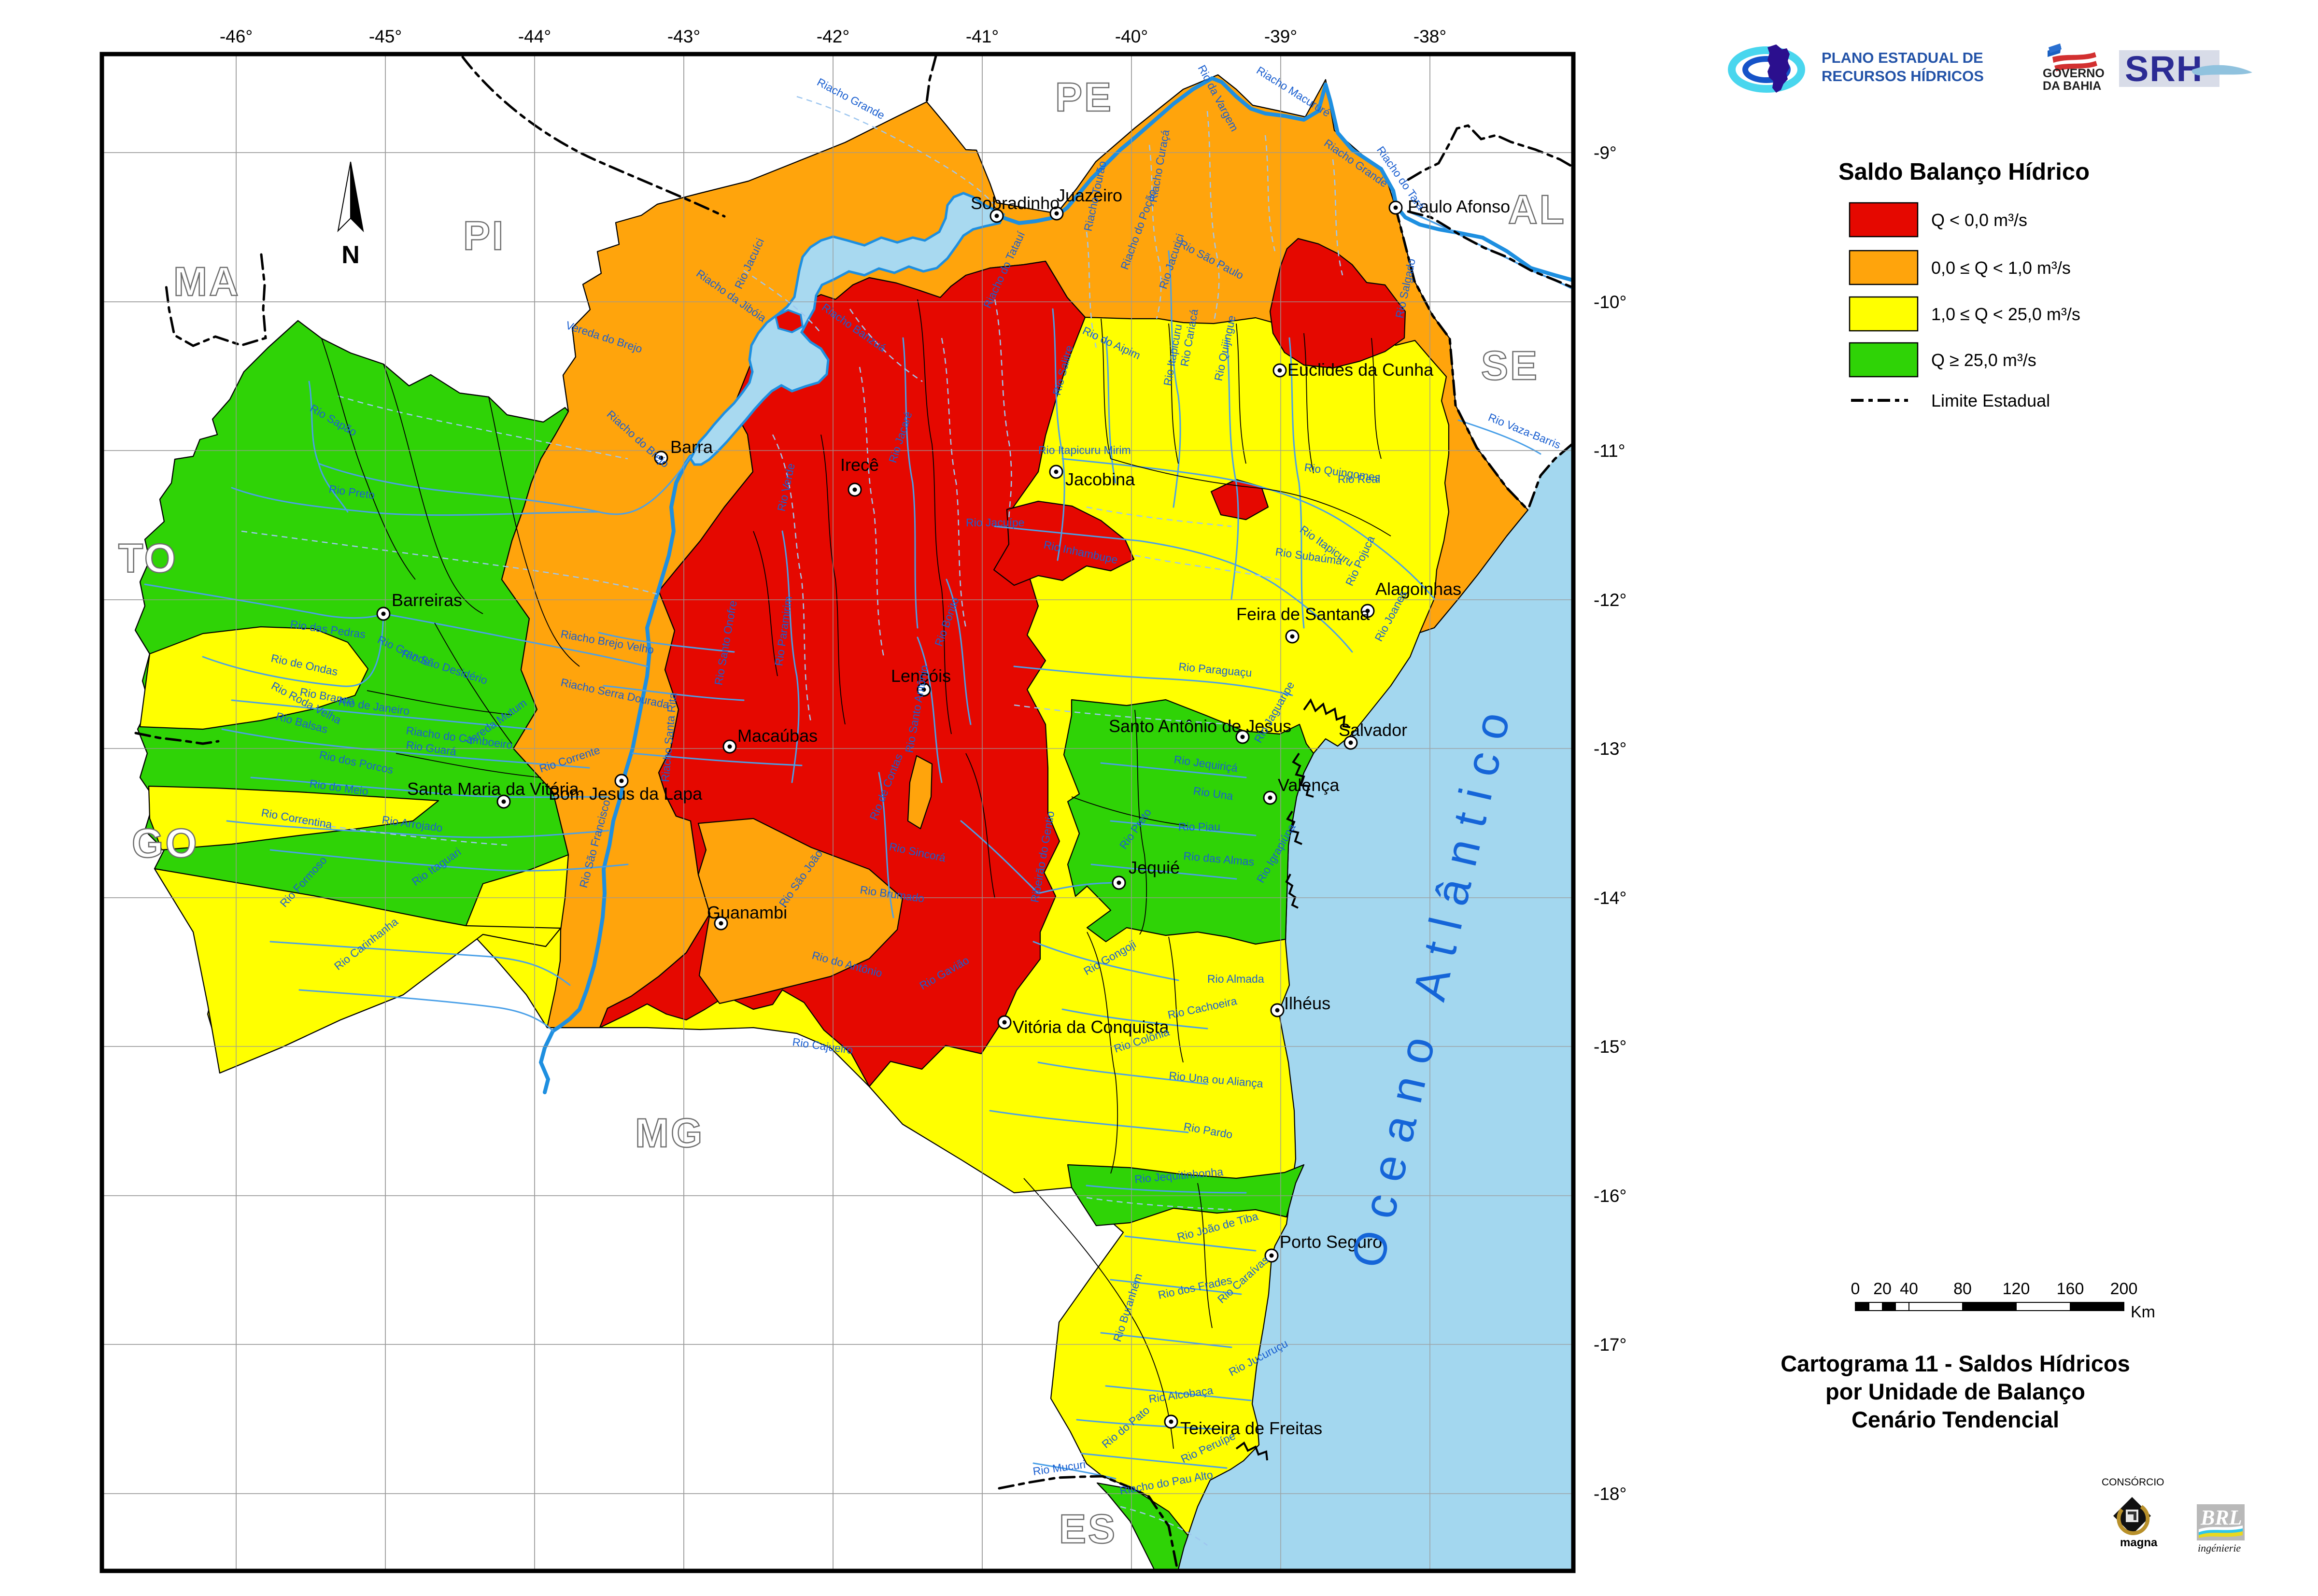  What do you see at coordinates (1307, 1003) in the screenshot?
I see `svg-text: Ilhéus` at bounding box center [1307, 1003].